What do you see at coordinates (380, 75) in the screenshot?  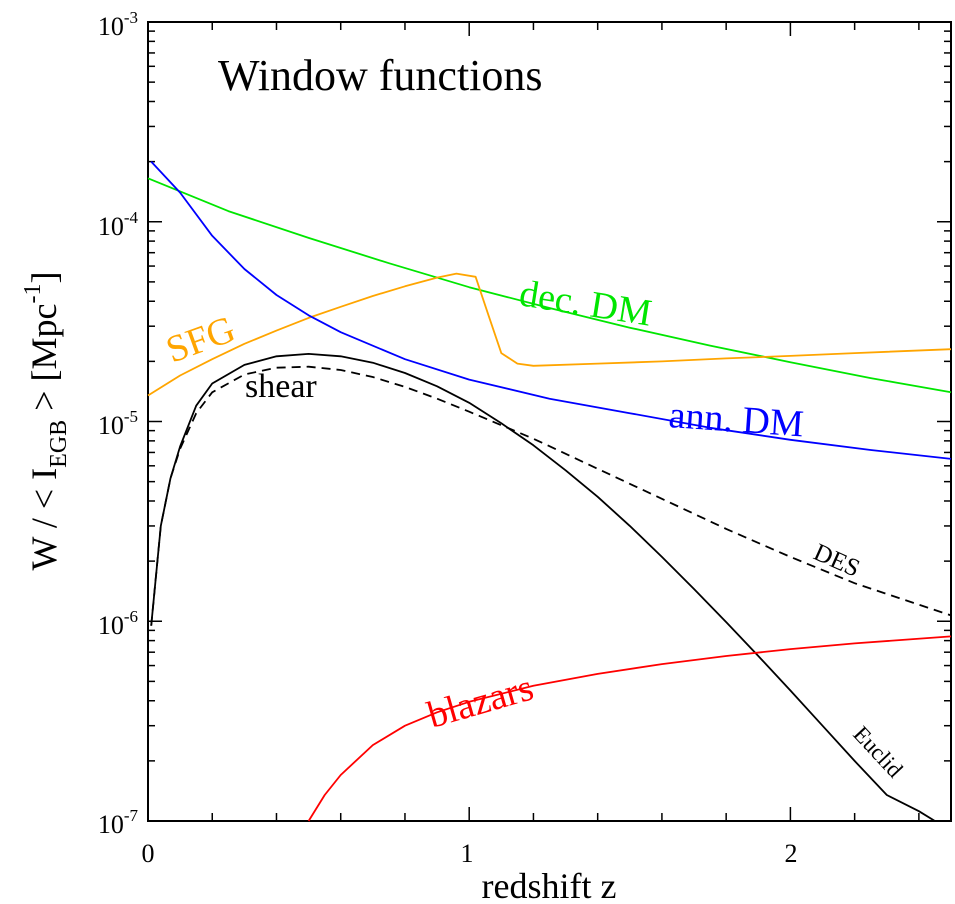 I see `chart-title: Window functions` at bounding box center [380, 75].